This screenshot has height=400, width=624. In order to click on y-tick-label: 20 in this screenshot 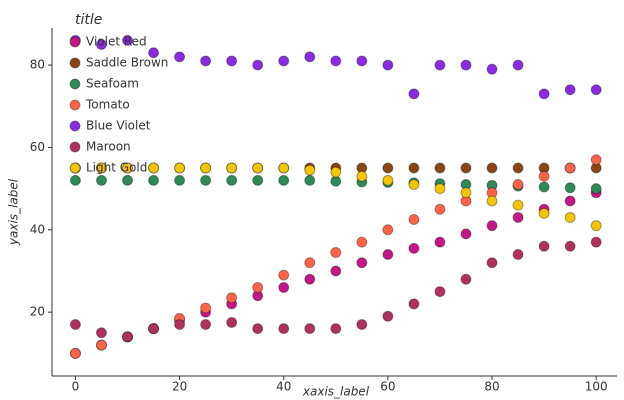, I will do `click(37, 312)`.